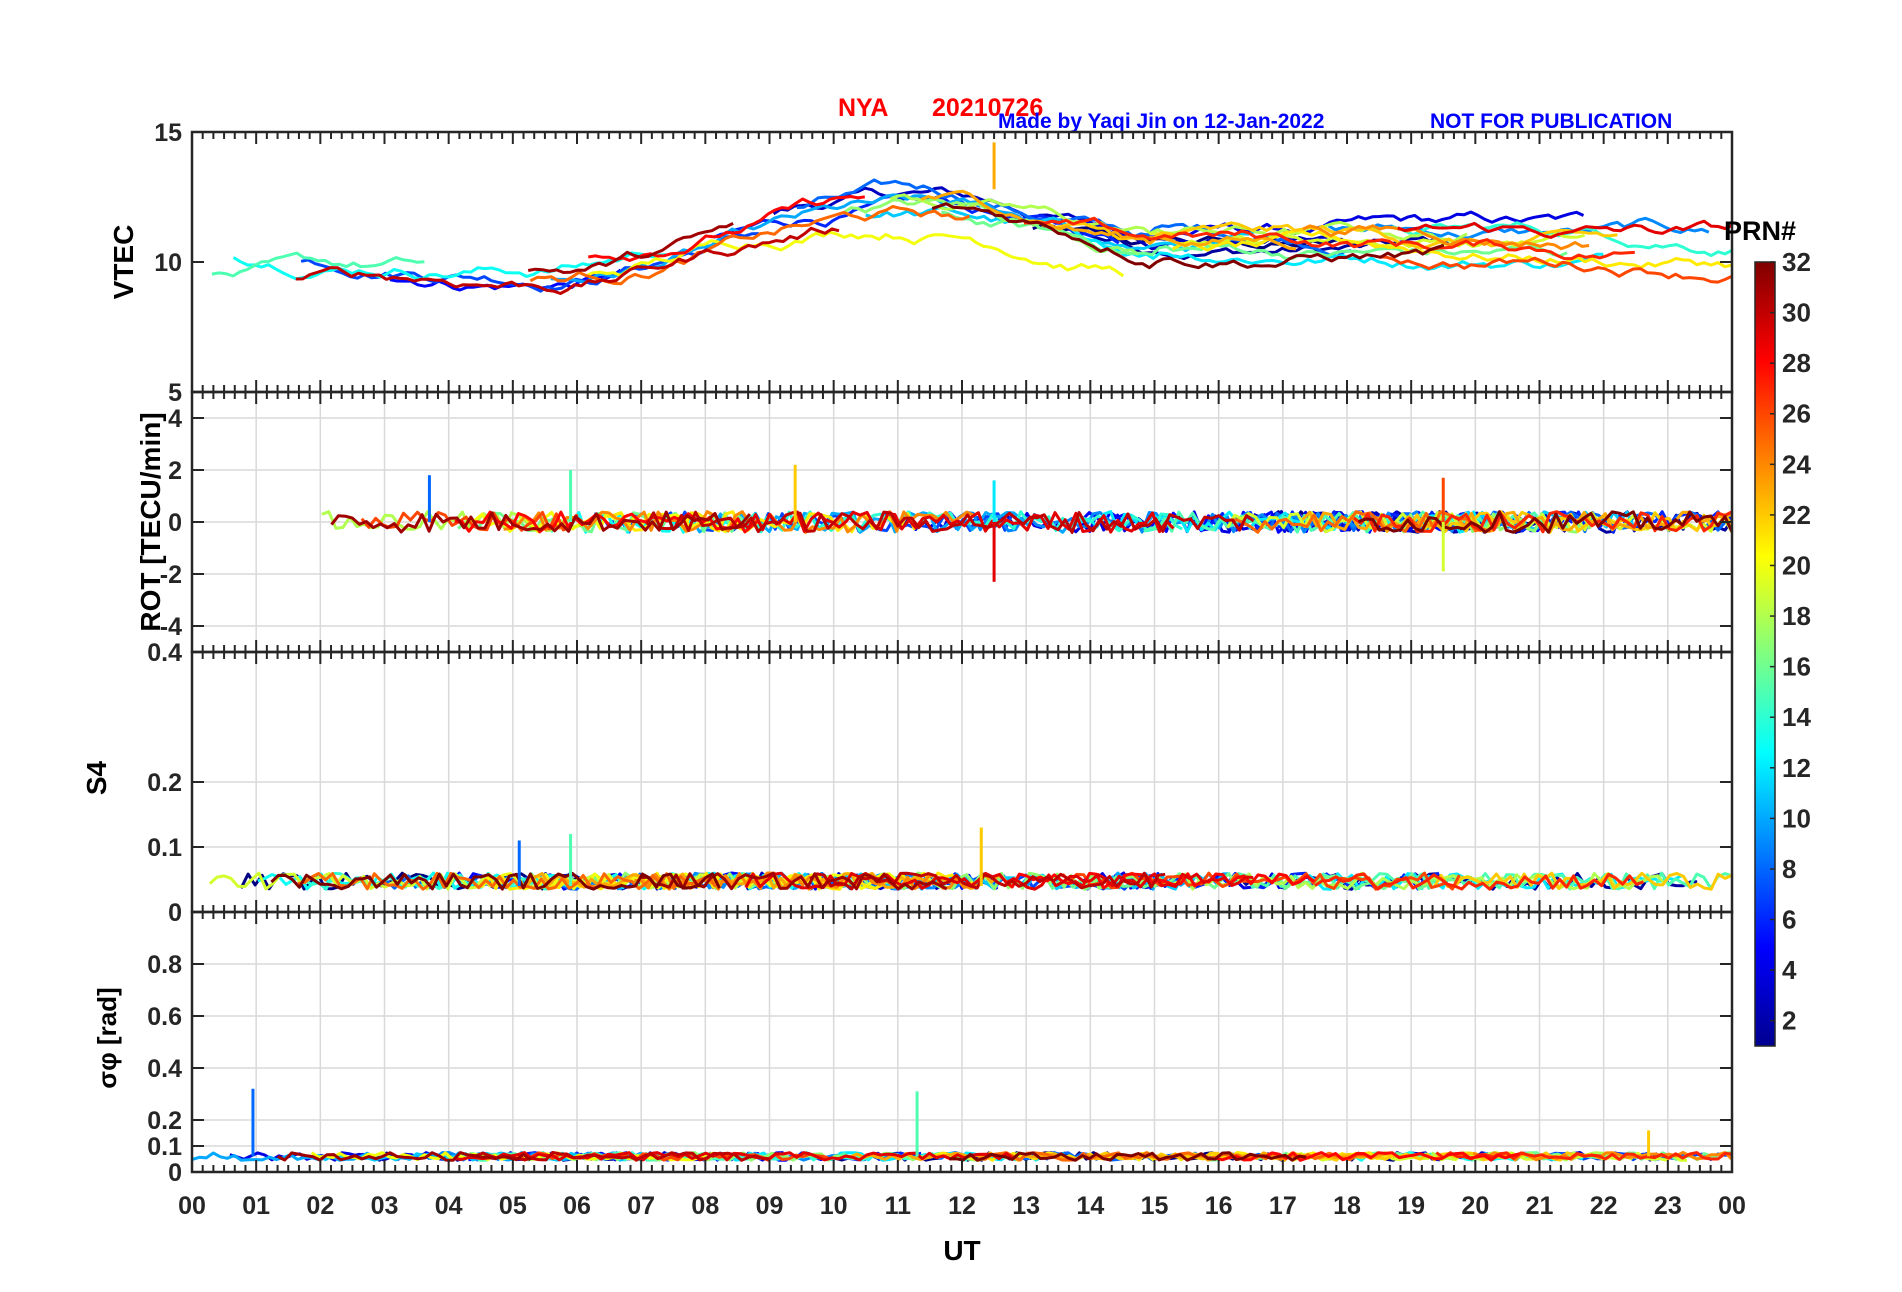 This screenshot has height=1292, width=1902. What do you see at coordinates (107, 1037) in the screenshot?
I see `sigma-phi-ylabel: σφ [rad]` at bounding box center [107, 1037].